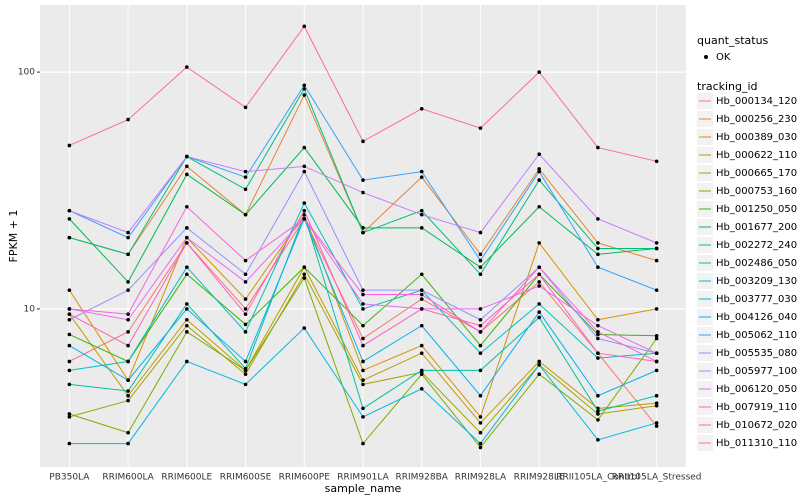  I want to click on x-tick-label: RRIM600PE, so click(305, 478).